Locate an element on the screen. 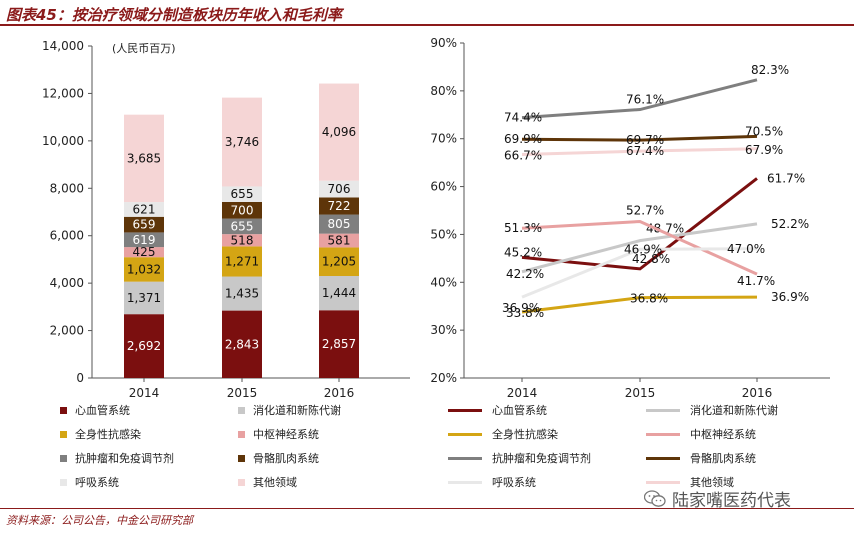 The image size is (854, 534). line-legend-item-digestive: 消化道和新陈代谢 is located at coordinates (712, 410).